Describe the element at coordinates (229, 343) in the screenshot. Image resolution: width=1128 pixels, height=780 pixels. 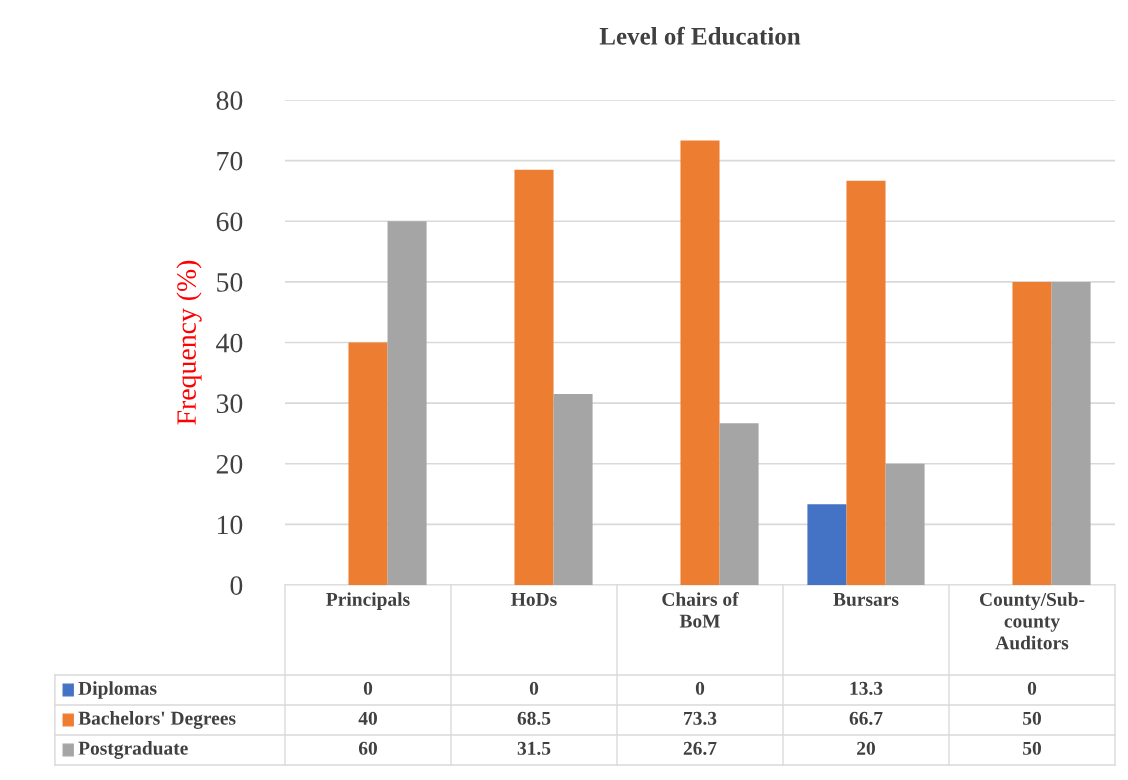
I see `y-tick-label: 40` at that location.